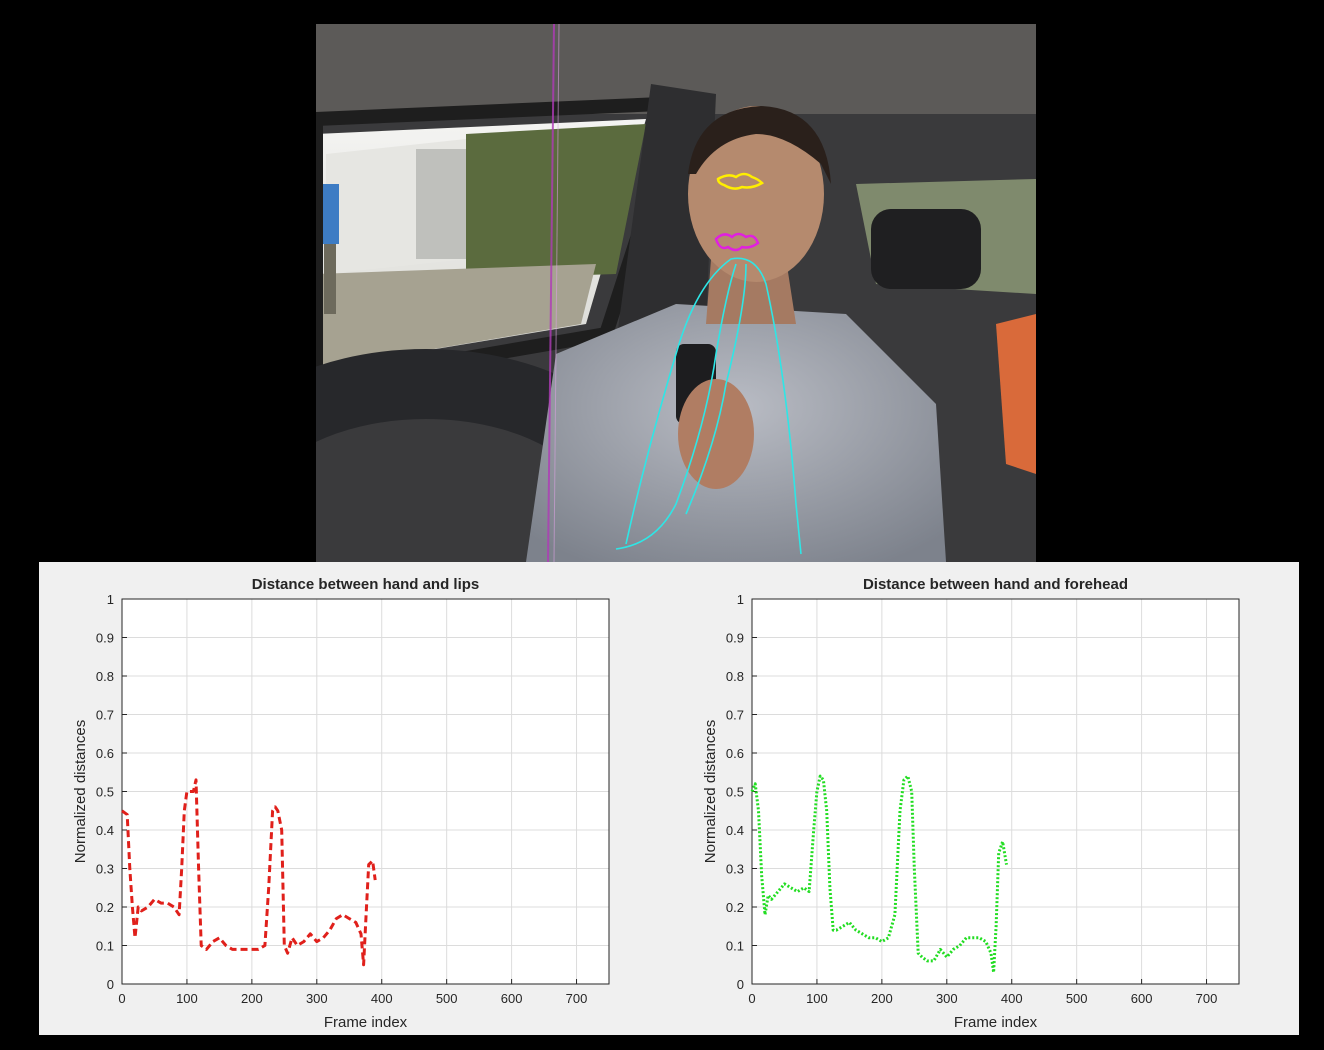 The width and height of the screenshot is (1324, 1050). What do you see at coordinates (995, 584) in the screenshot?
I see `chart-title: Distance between hand and forehead` at bounding box center [995, 584].